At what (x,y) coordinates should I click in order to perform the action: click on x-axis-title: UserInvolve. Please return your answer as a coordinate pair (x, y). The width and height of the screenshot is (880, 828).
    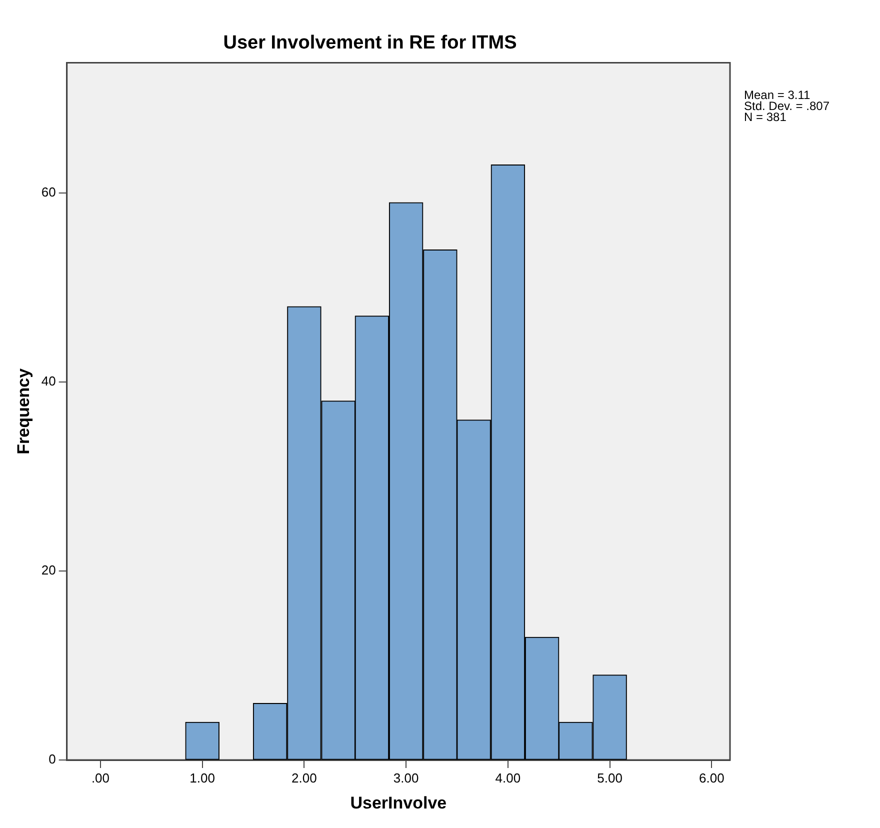
    Looking at the image, I should click on (398, 802).